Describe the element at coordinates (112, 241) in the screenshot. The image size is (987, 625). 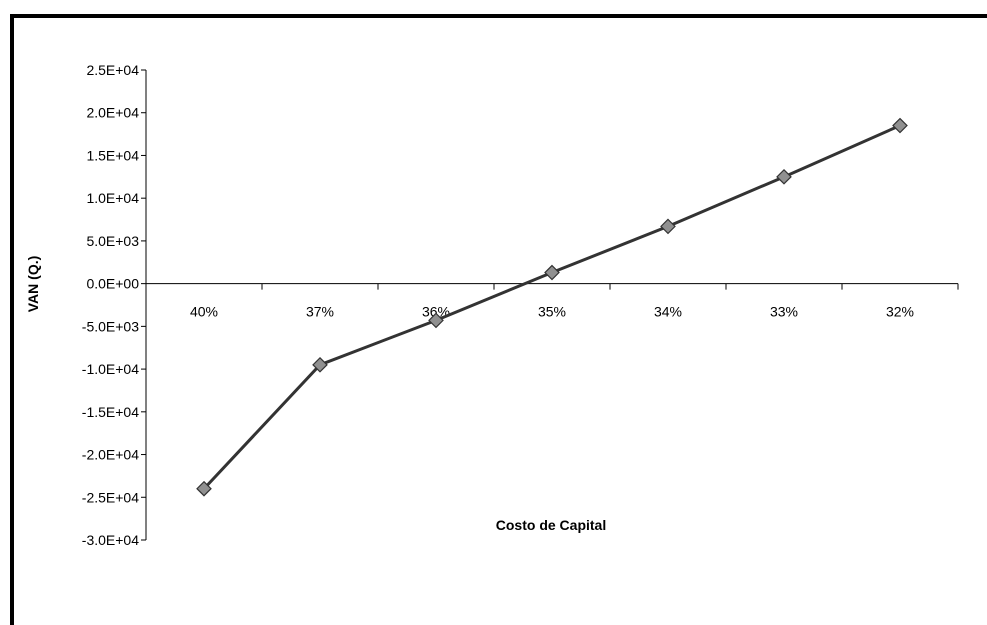
I see `y-tick-label: 5.0E+03` at that location.